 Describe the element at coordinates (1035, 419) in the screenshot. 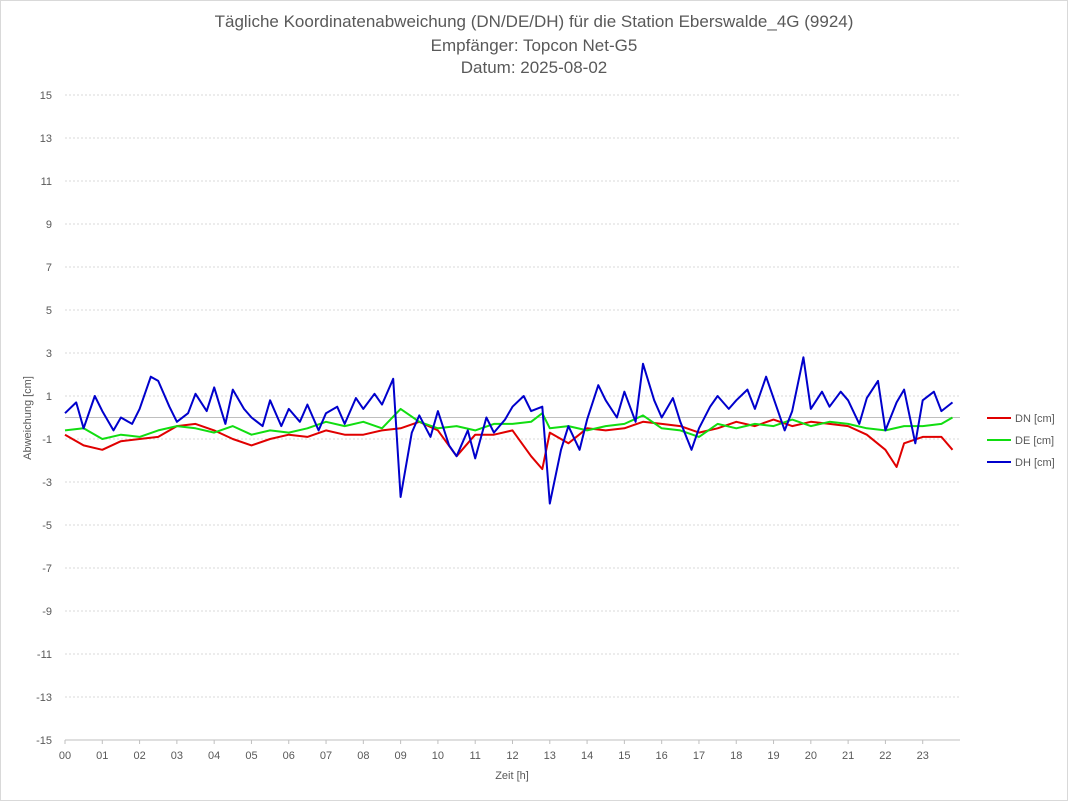

I see `legend-entry: DN [cm]` at that location.